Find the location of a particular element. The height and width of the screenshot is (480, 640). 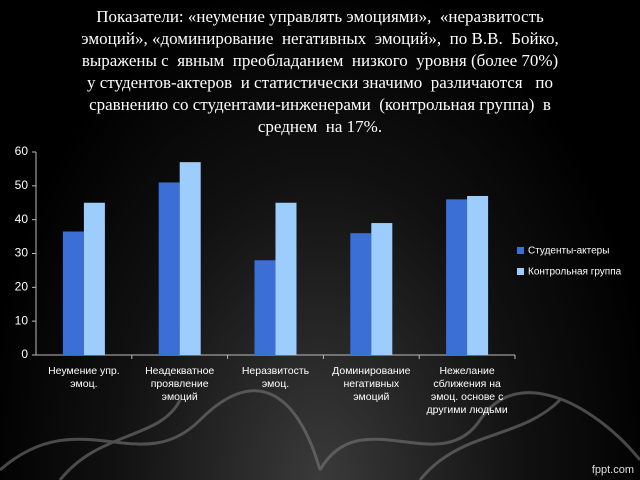

legend-label: Контрольная группа is located at coordinates (575, 272).